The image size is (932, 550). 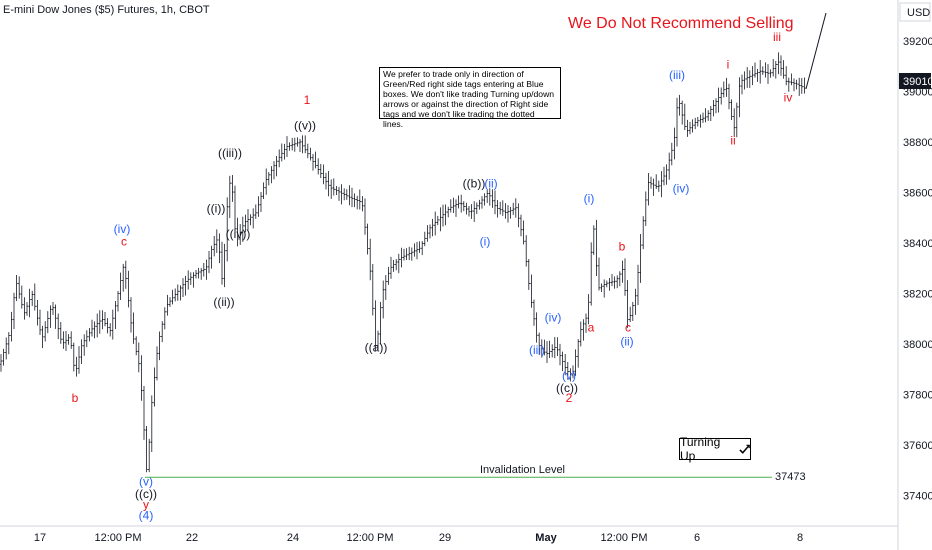 What do you see at coordinates (146, 516) in the screenshot?
I see `wave-label: (4)` at bounding box center [146, 516].